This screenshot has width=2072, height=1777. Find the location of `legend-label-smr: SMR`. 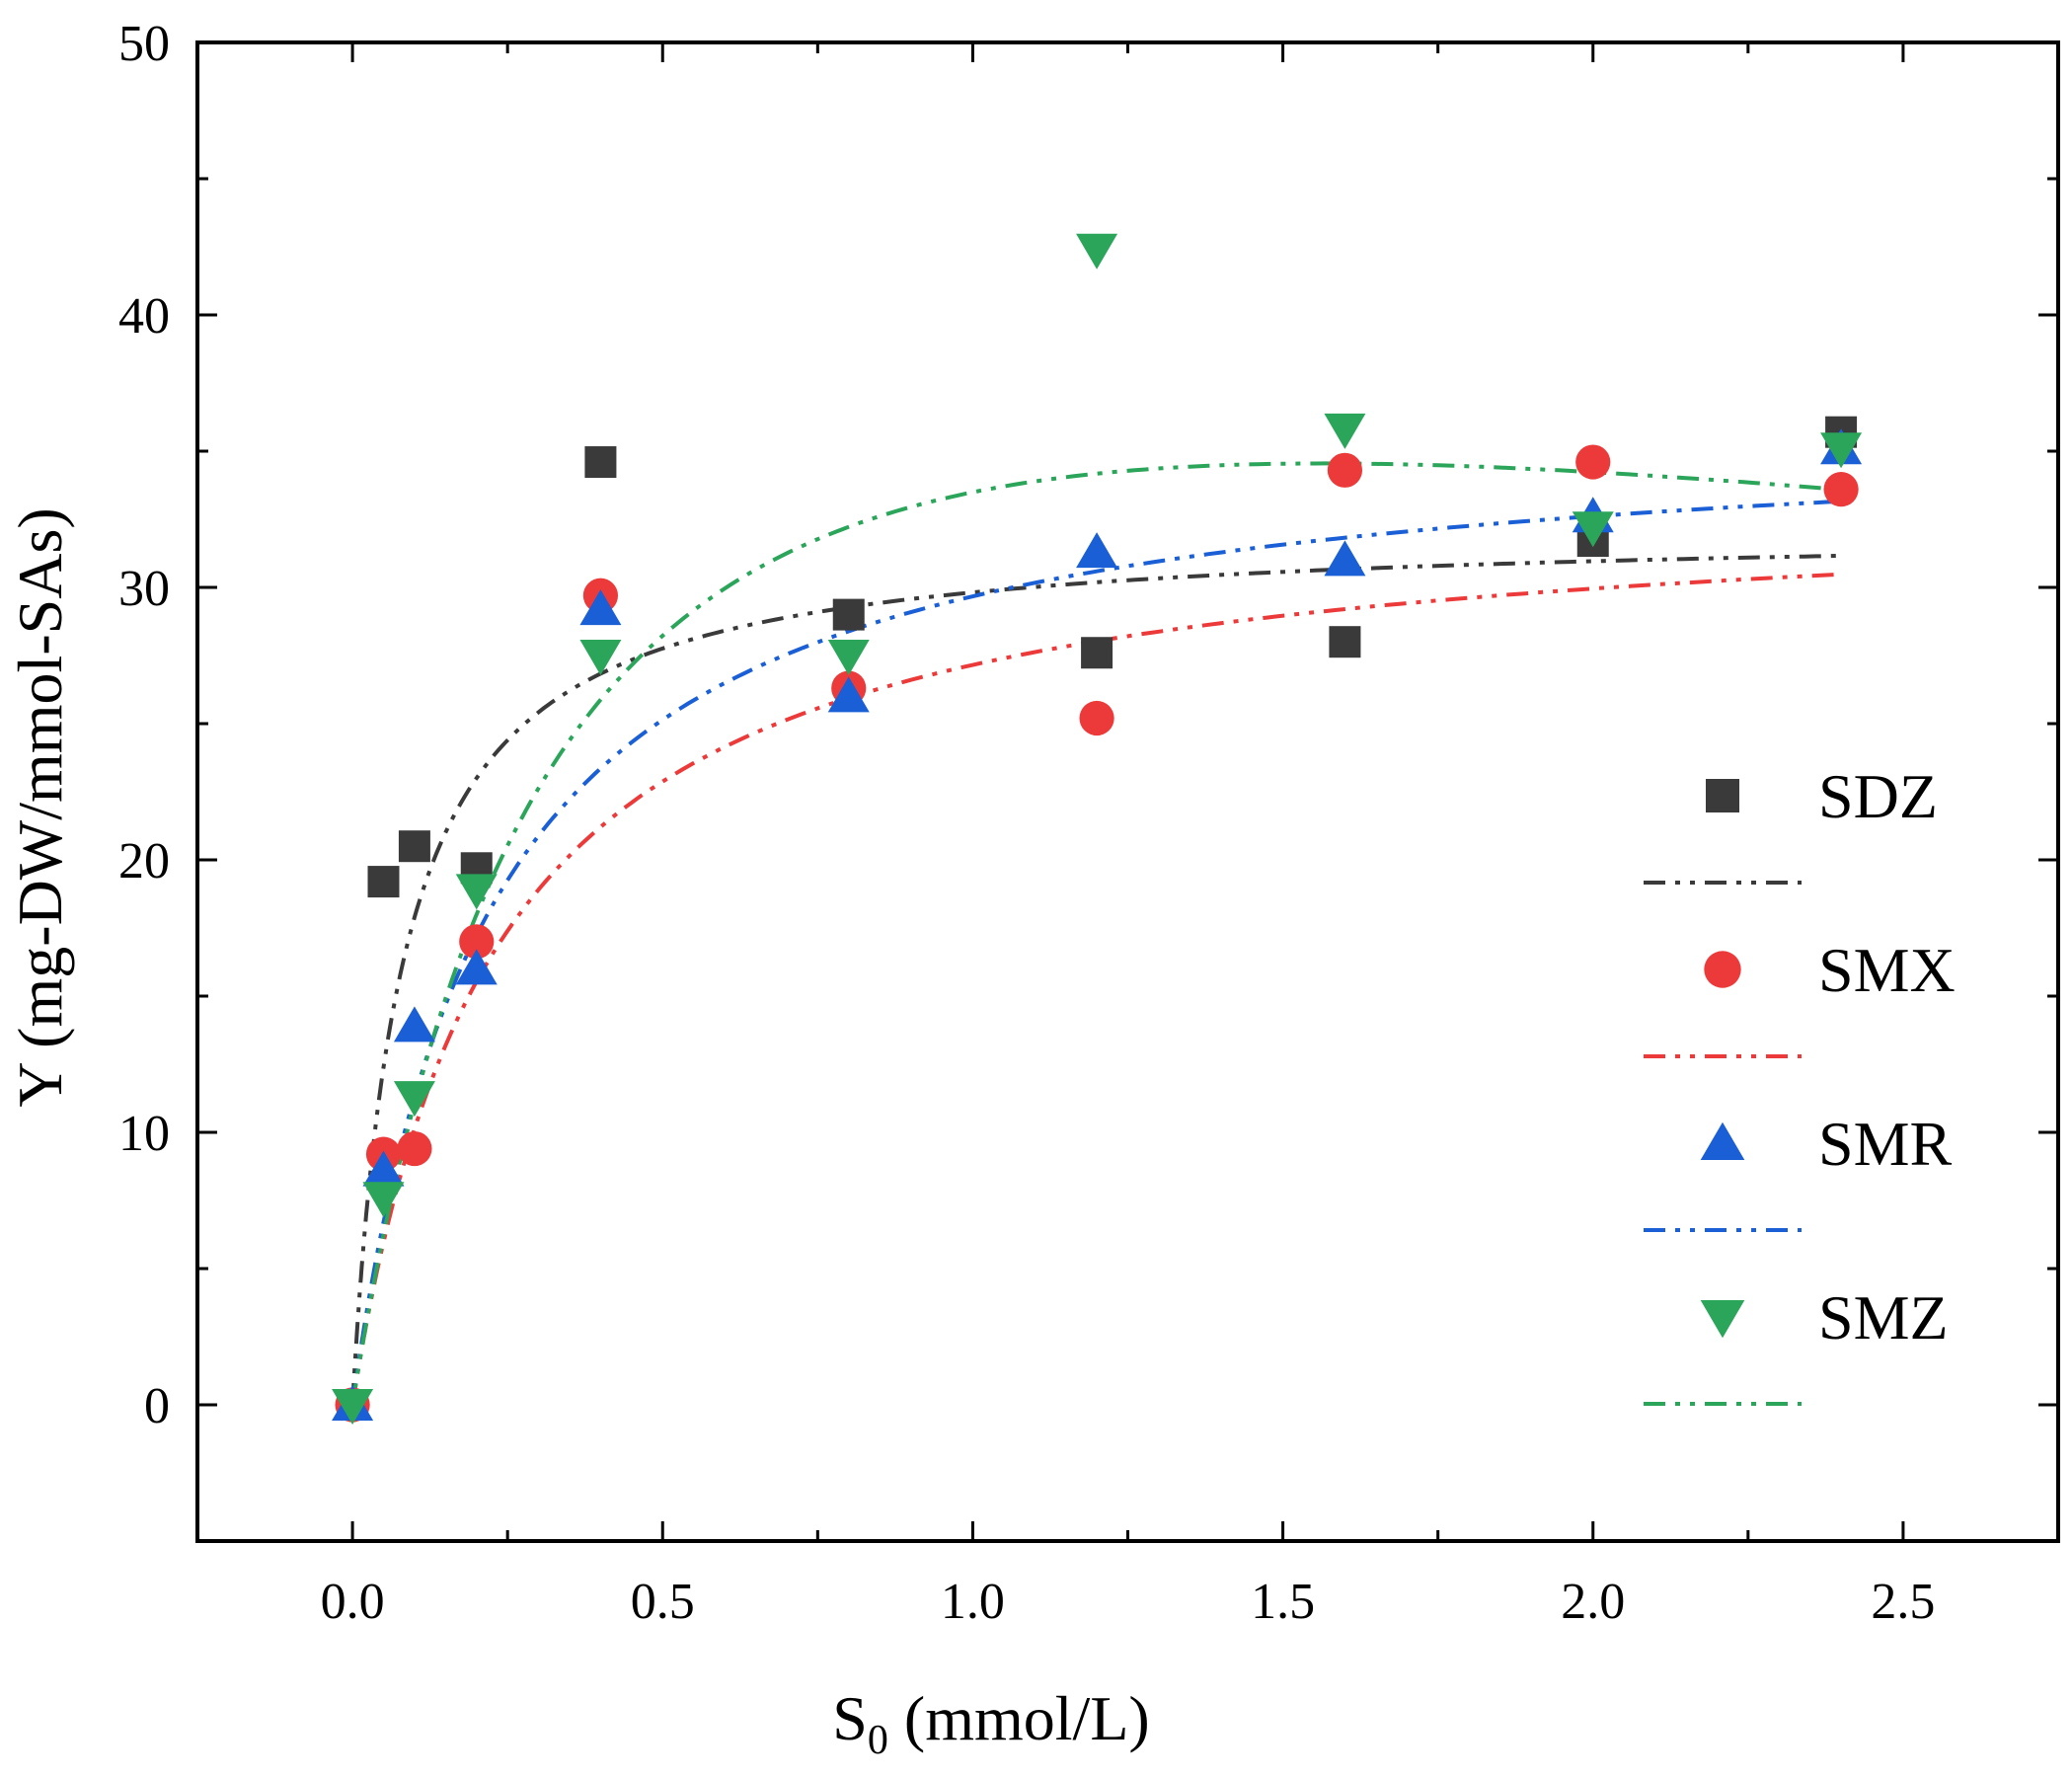

legend-label-smr: SMR is located at coordinates (1885, 1144).